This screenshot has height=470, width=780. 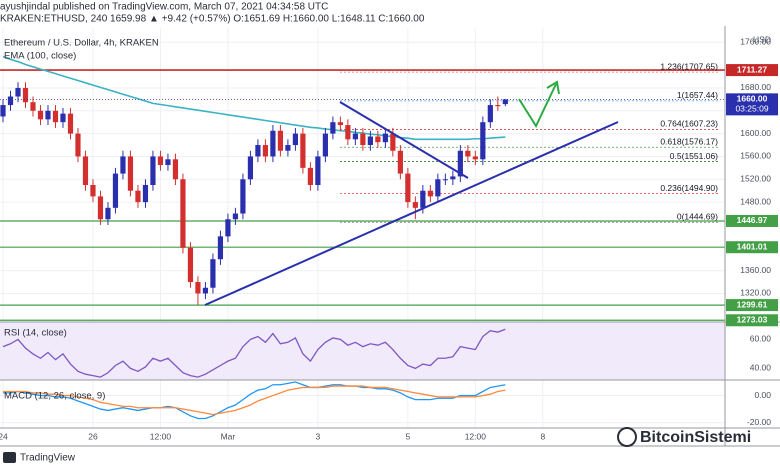 I want to click on y-tick-label: 1320.00, so click(x=755, y=293).